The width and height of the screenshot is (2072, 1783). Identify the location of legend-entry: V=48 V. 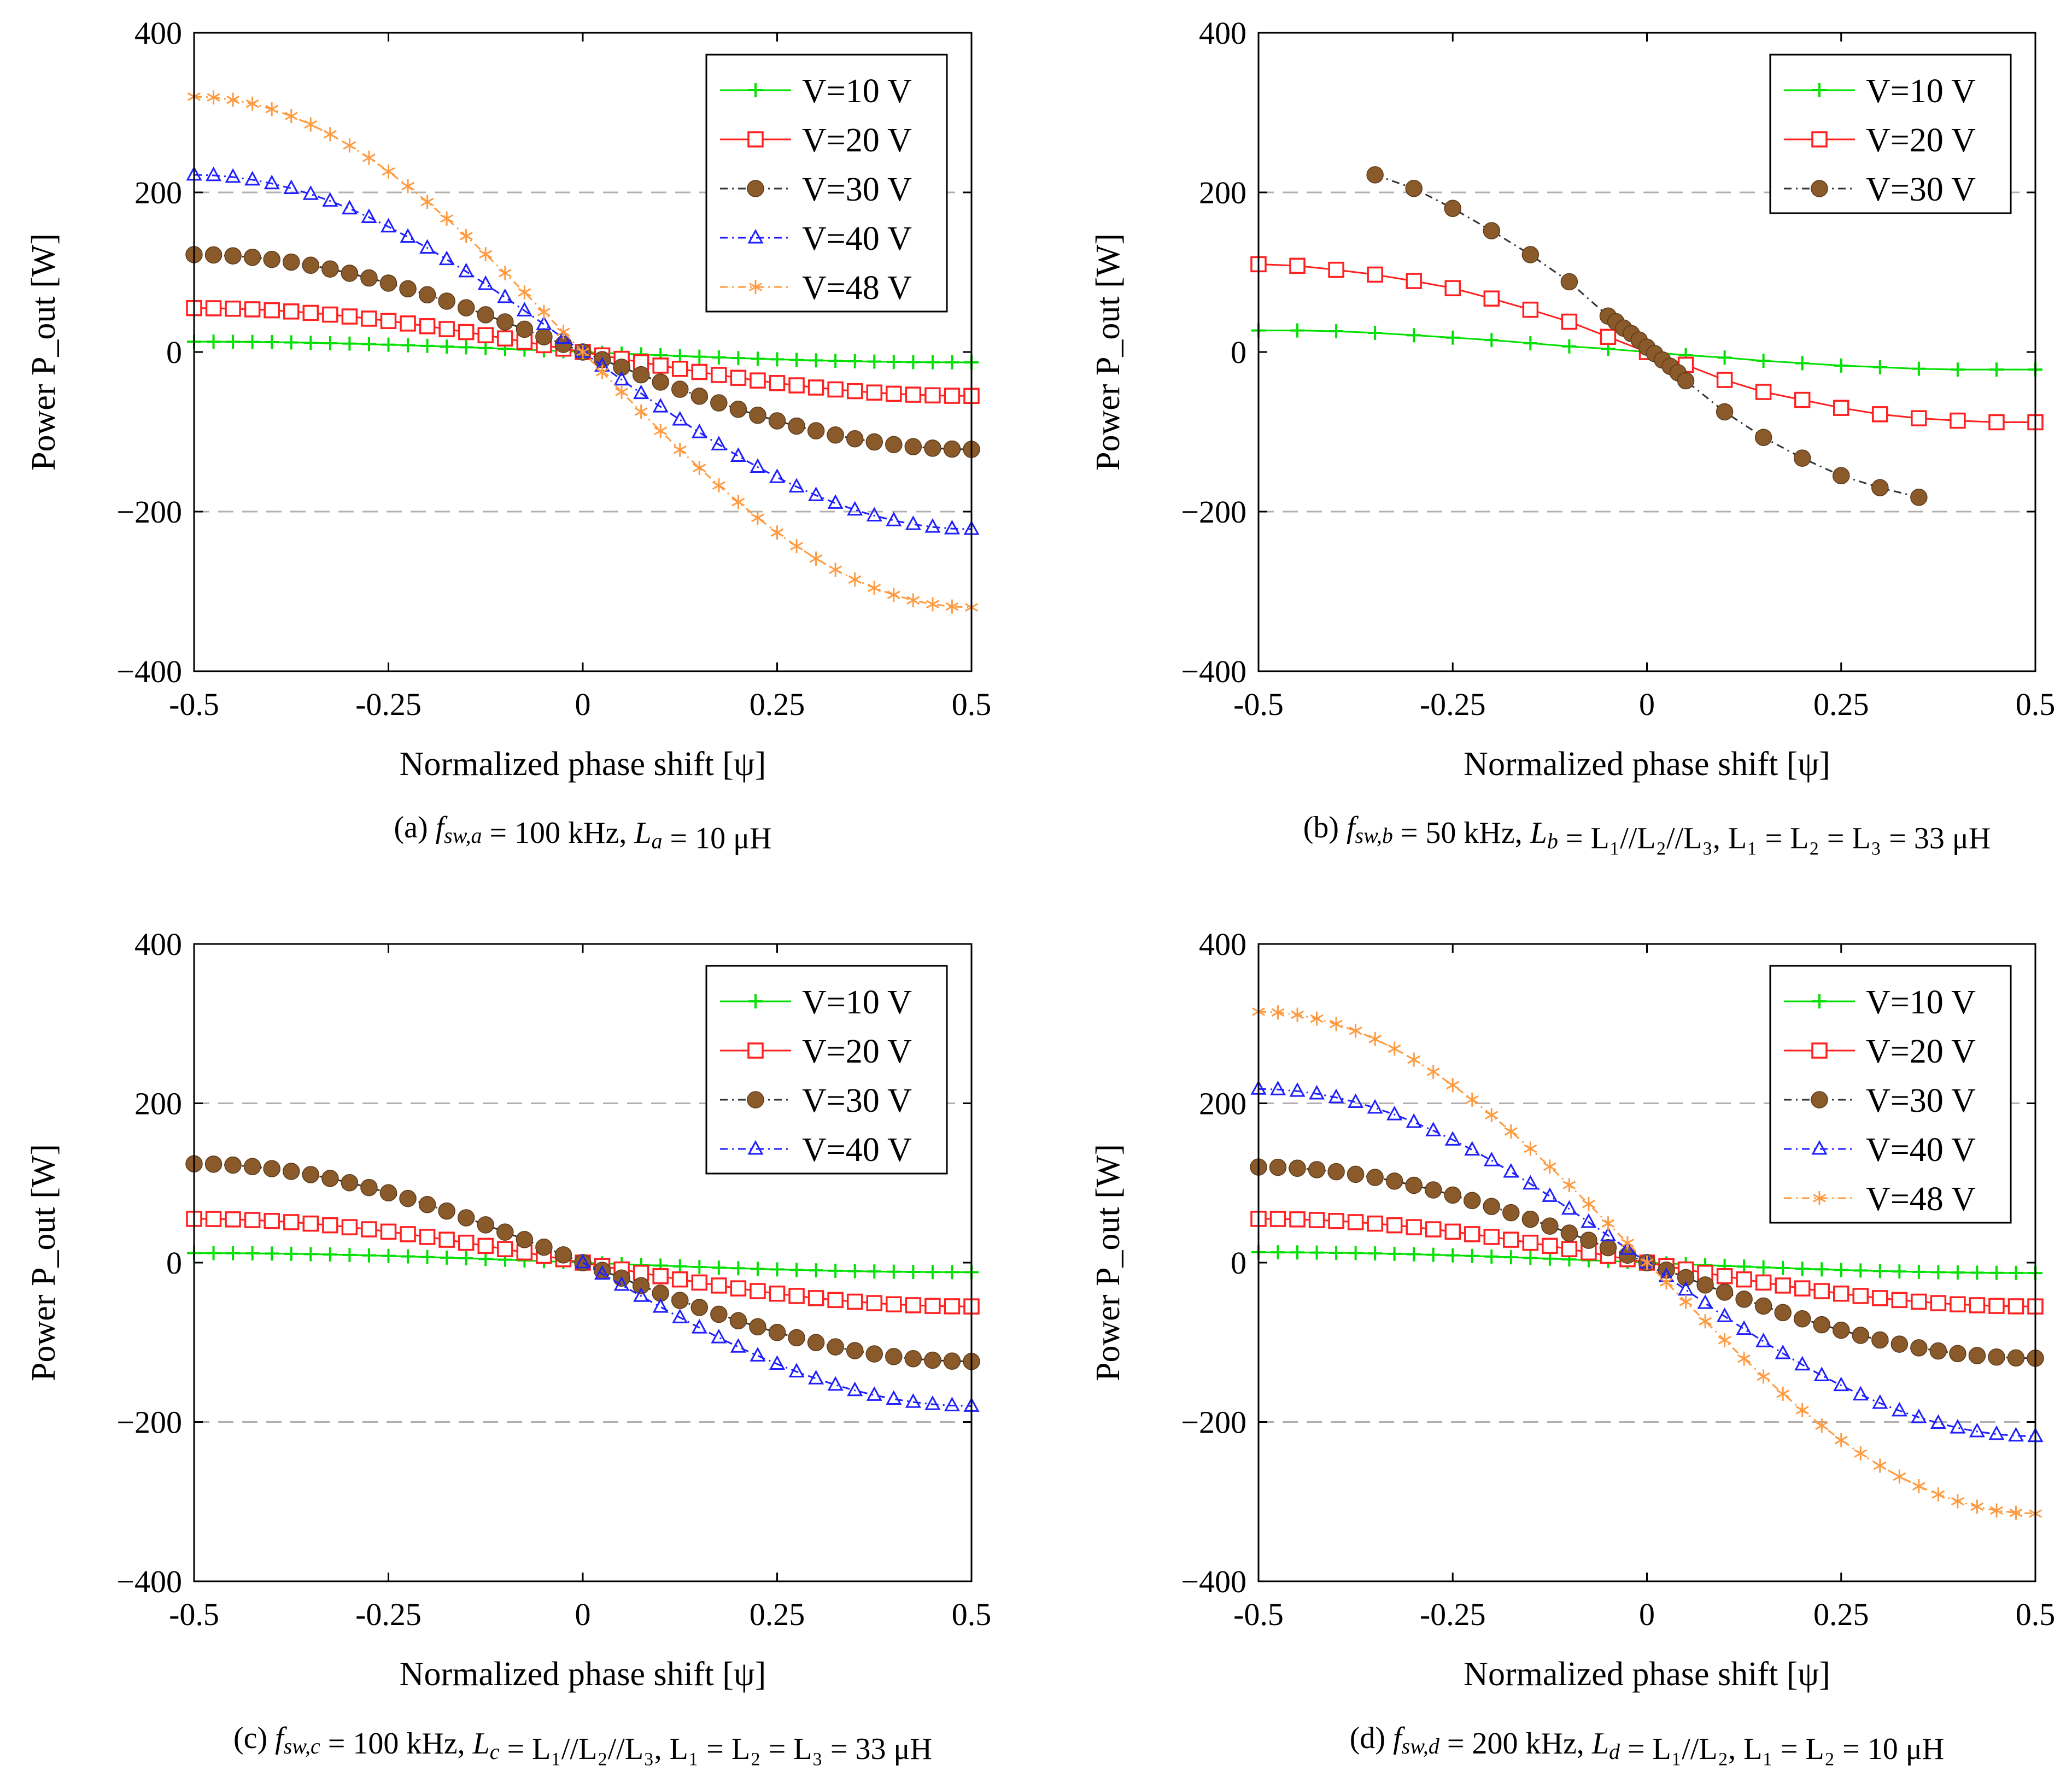
(816, 288).